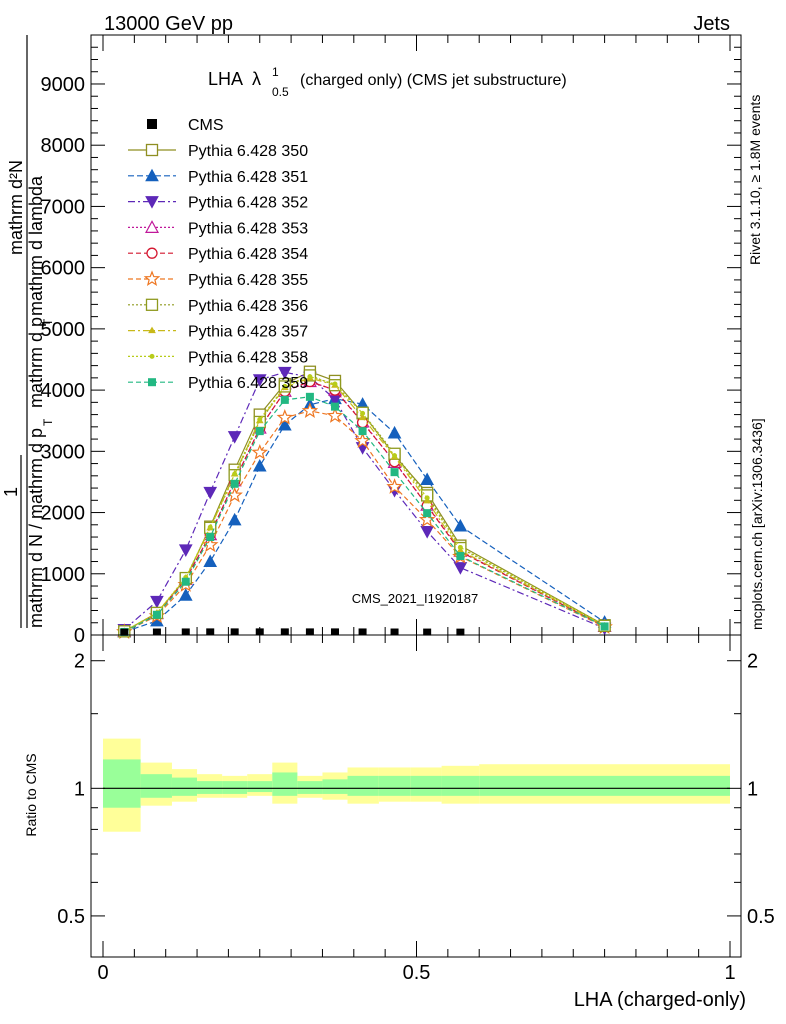 This screenshot has width=786, height=1024. I want to click on plot-title-main: LHA, so click(225, 79).